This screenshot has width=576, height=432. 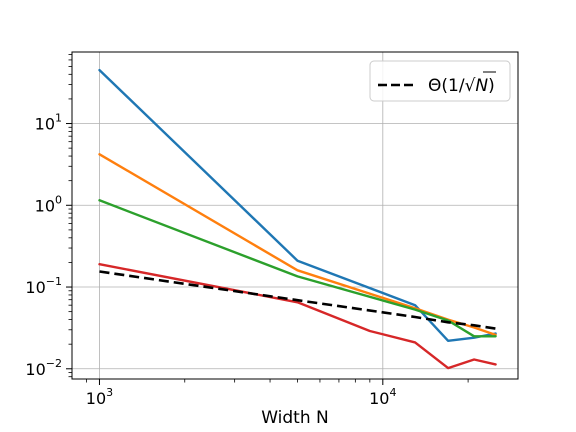 What do you see at coordinates (58, 118) in the screenshot?
I see `y-tick-label-exponent: 1` at bounding box center [58, 118].